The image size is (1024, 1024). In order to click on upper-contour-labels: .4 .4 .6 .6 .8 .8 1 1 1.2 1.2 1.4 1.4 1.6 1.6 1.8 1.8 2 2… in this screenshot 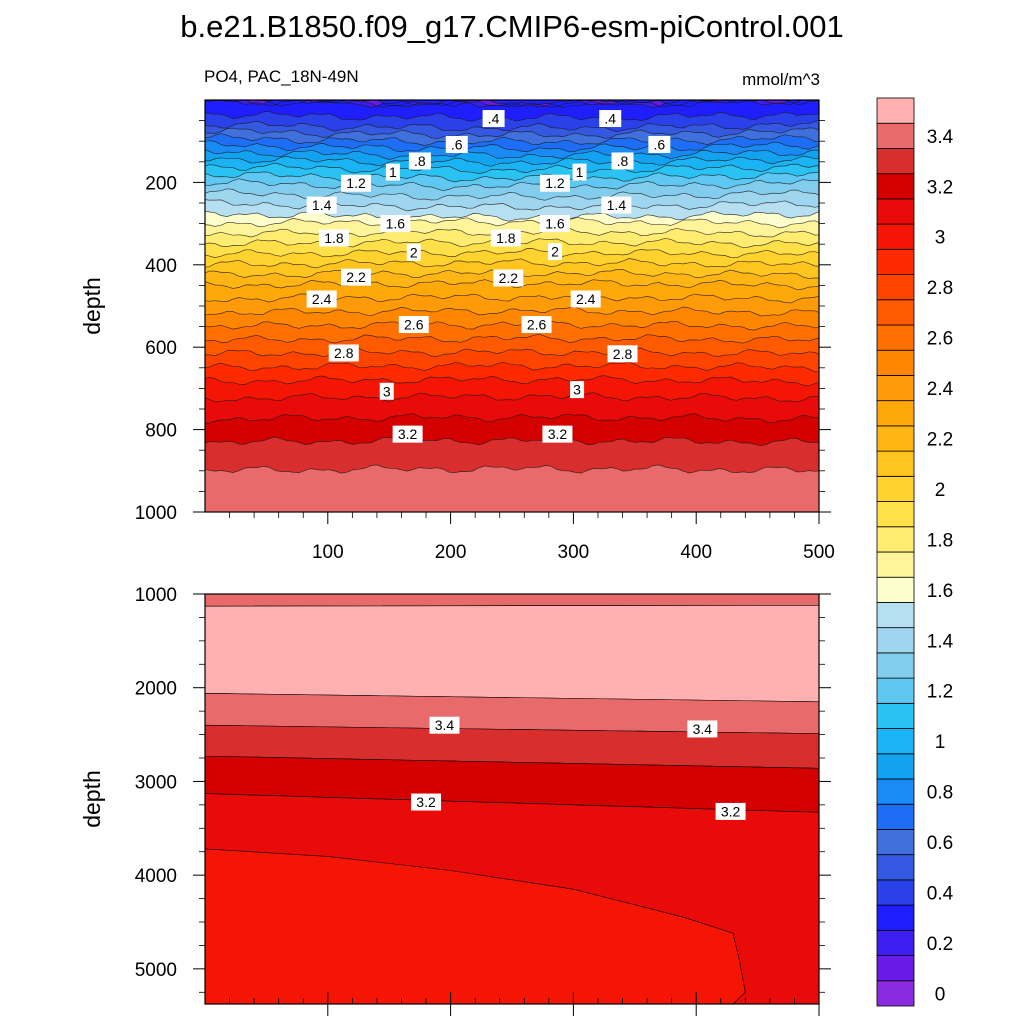, I will do `click(488, 276)`.